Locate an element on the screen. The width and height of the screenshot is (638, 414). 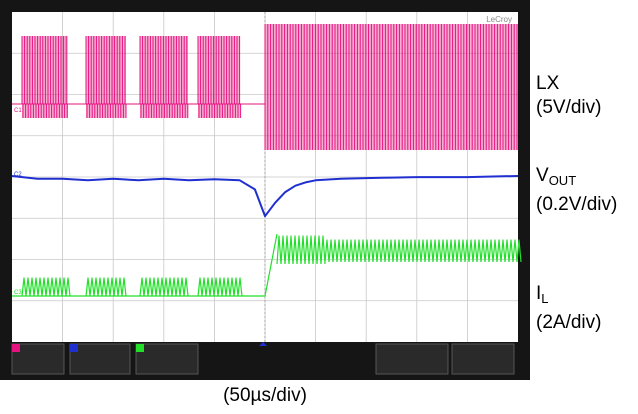
il-label: IL (2A/div) is located at coordinates (569, 308).